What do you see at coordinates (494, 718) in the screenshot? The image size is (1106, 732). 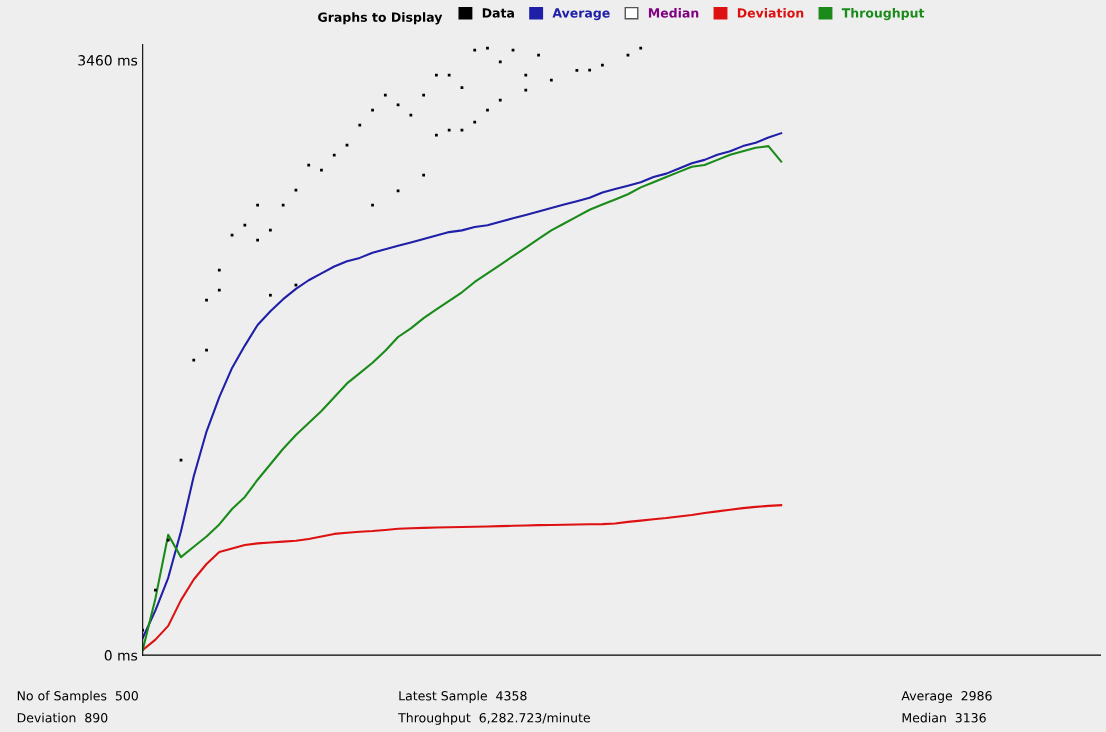 I see `text: Throughput 6,282.723/minute` at bounding box center [494, 718].